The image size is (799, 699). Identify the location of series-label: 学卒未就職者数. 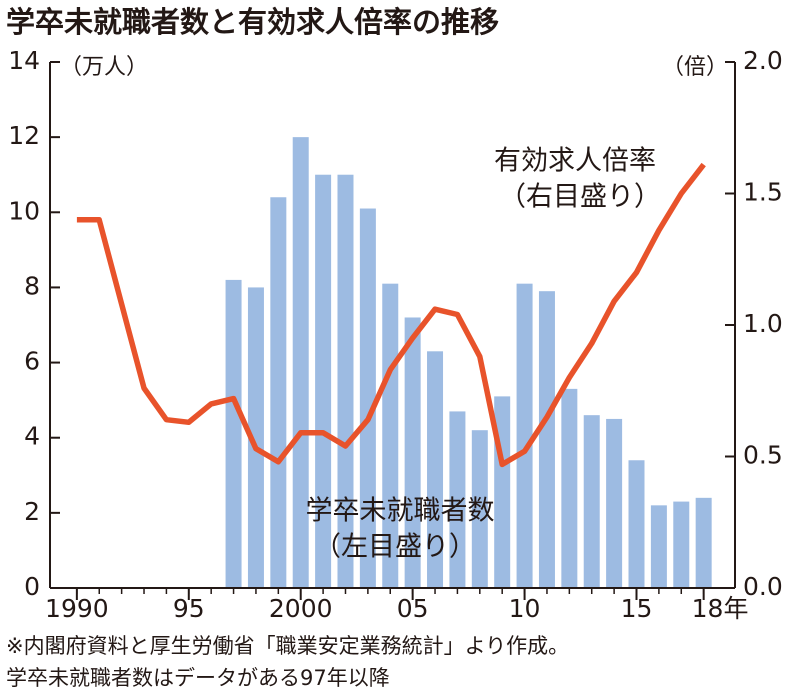
(400, 511).